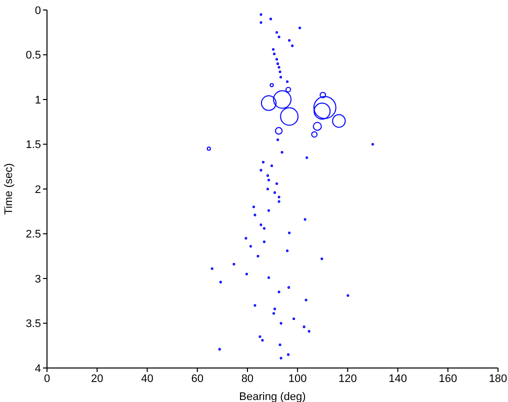  I want to click on x-tick-label: 100, so click(297, 378).